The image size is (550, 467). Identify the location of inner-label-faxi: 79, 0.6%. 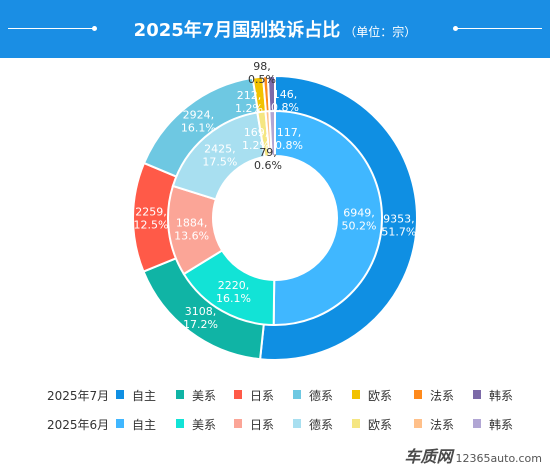
(268, 159).